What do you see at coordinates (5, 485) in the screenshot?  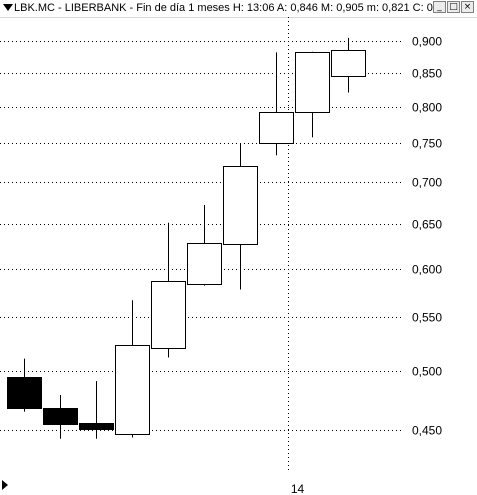 I see `scroll-right-arrow-icon` at bounding box center [5, 485].